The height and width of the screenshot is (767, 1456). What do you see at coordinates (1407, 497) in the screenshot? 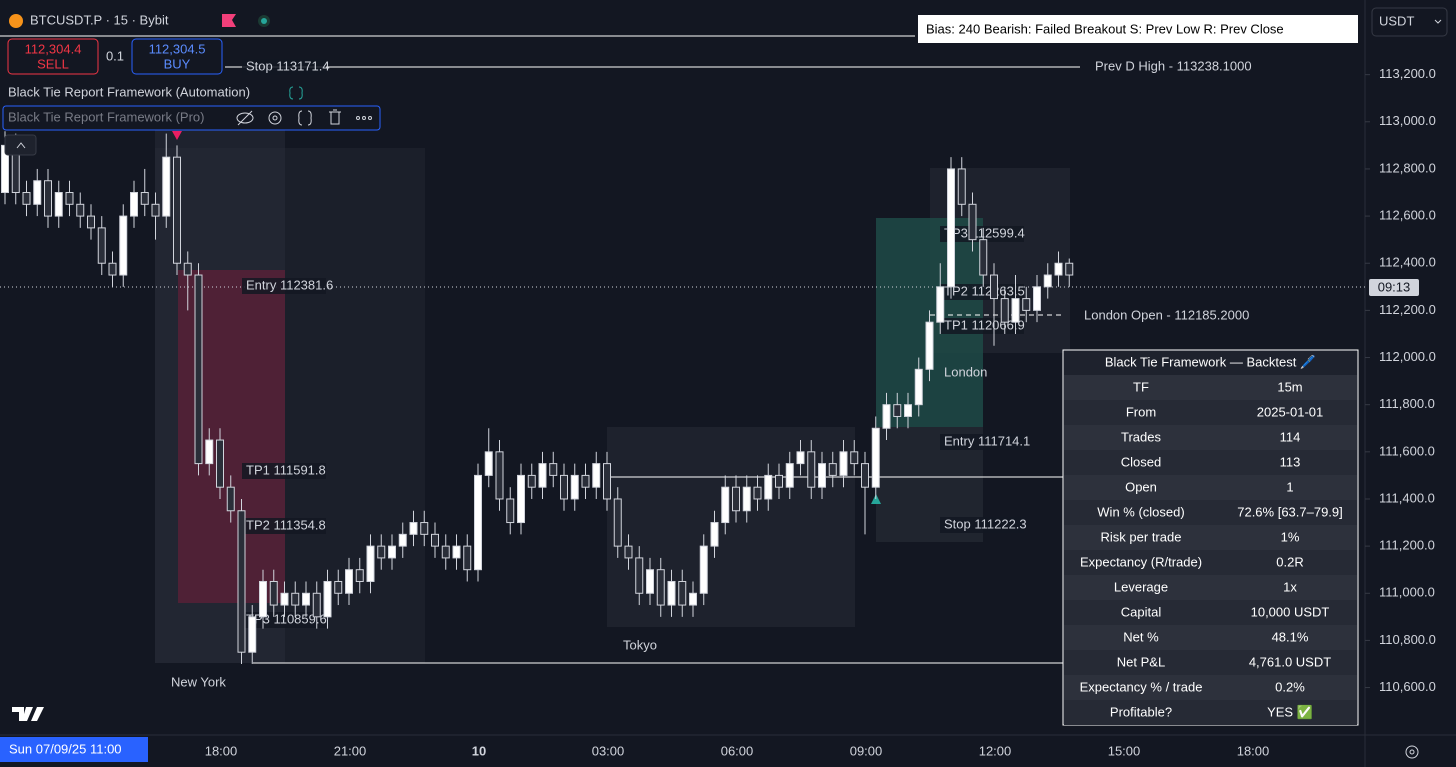
I see `y-tick-label: 111,400.0` at bounding box center [1407, 497].